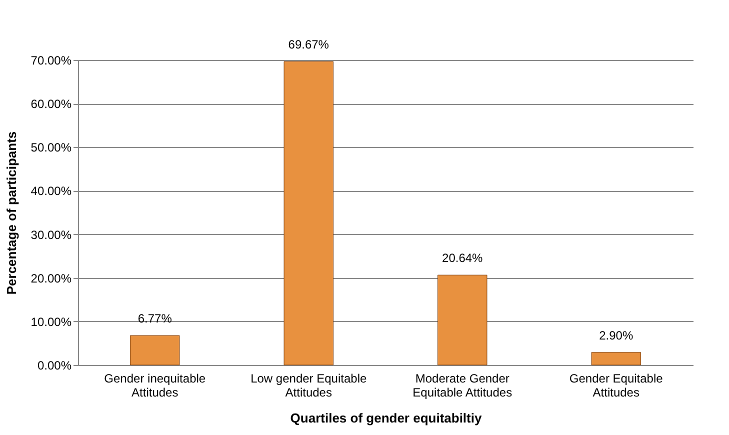 The width and height of the screenshot is (729, 435). Describe the element at coordinates (308, 386) in the screenshot. I see `x-tick-label: Low gender Equitable Attitudes` at that location.